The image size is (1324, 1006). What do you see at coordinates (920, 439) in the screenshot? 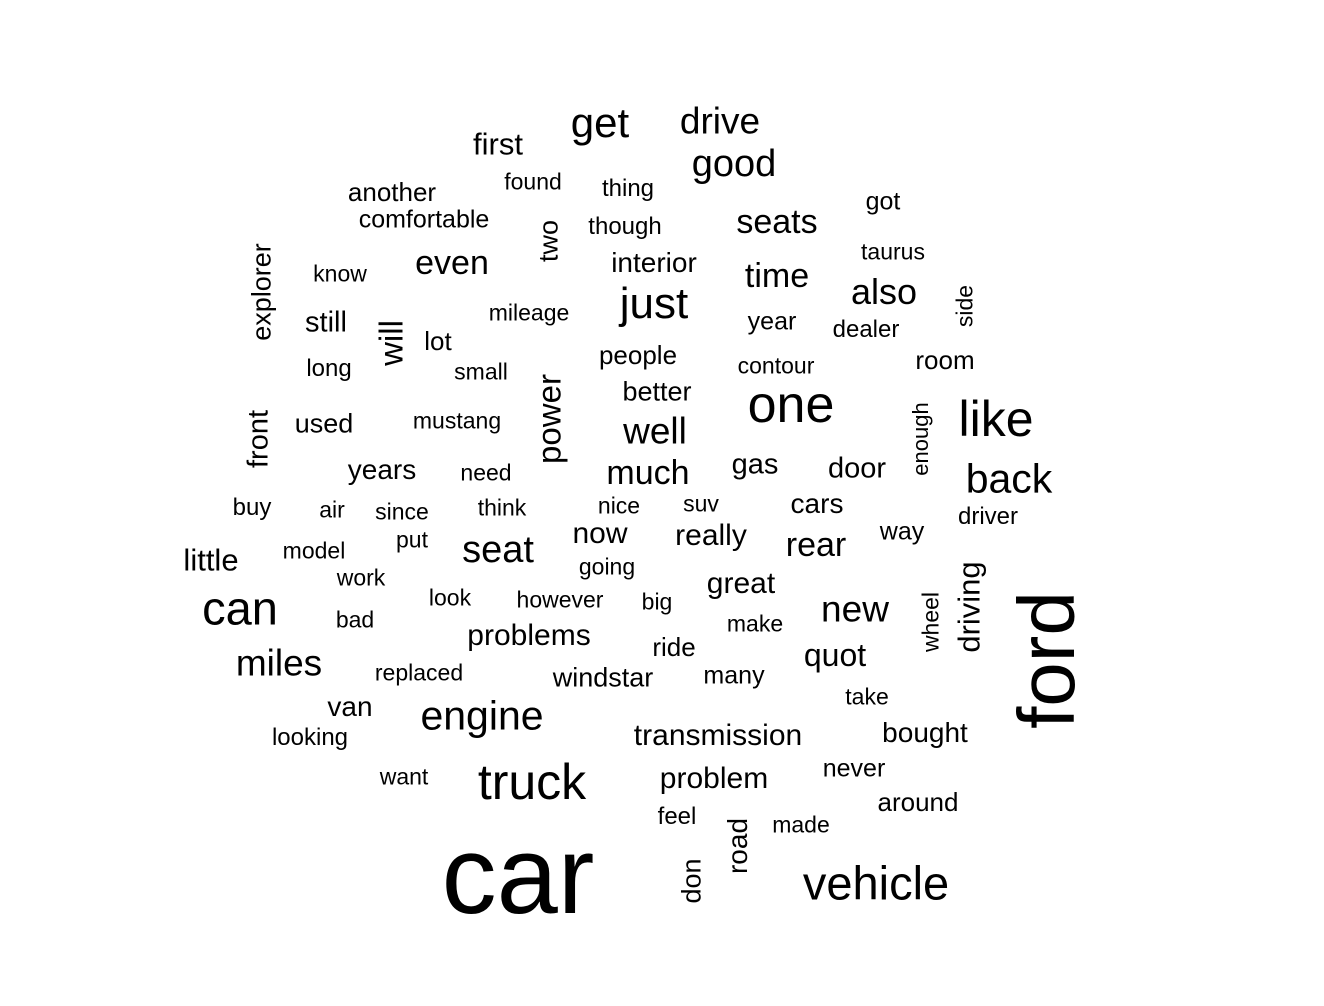
I see `word-enough: enough` at bounding box center [920, 439].